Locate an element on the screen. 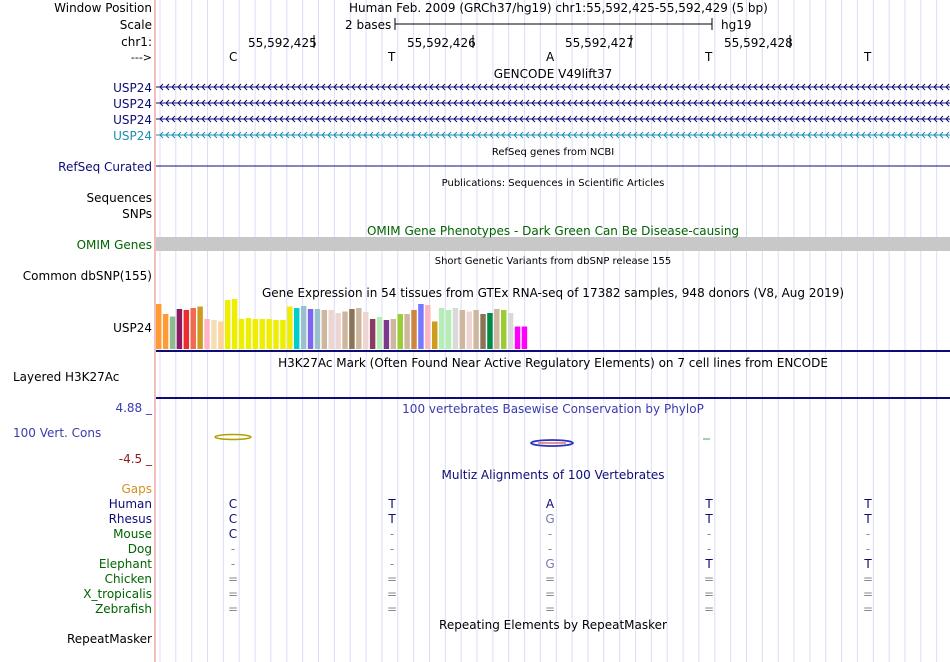 The image size is (950, 662). gencode-track-title: GENCODE V49lift37 is located at coordinates (553, 74).